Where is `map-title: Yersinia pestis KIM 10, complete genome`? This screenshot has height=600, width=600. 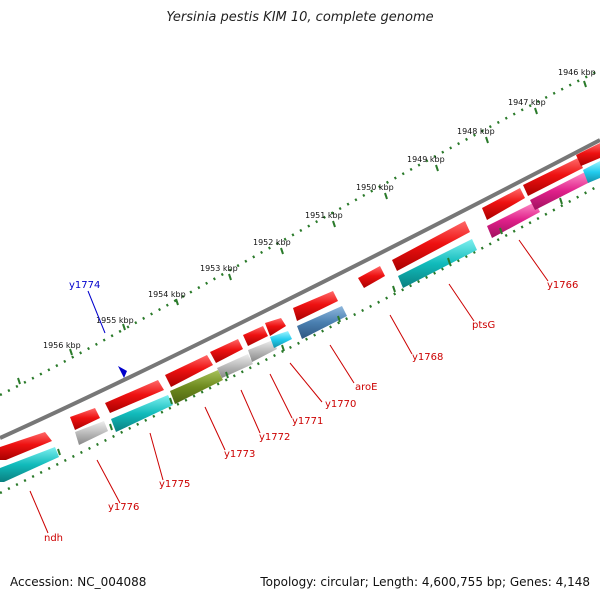
map-title: Yersinia pestis KIM 10, complete genome is located at coordinates (300, 17).